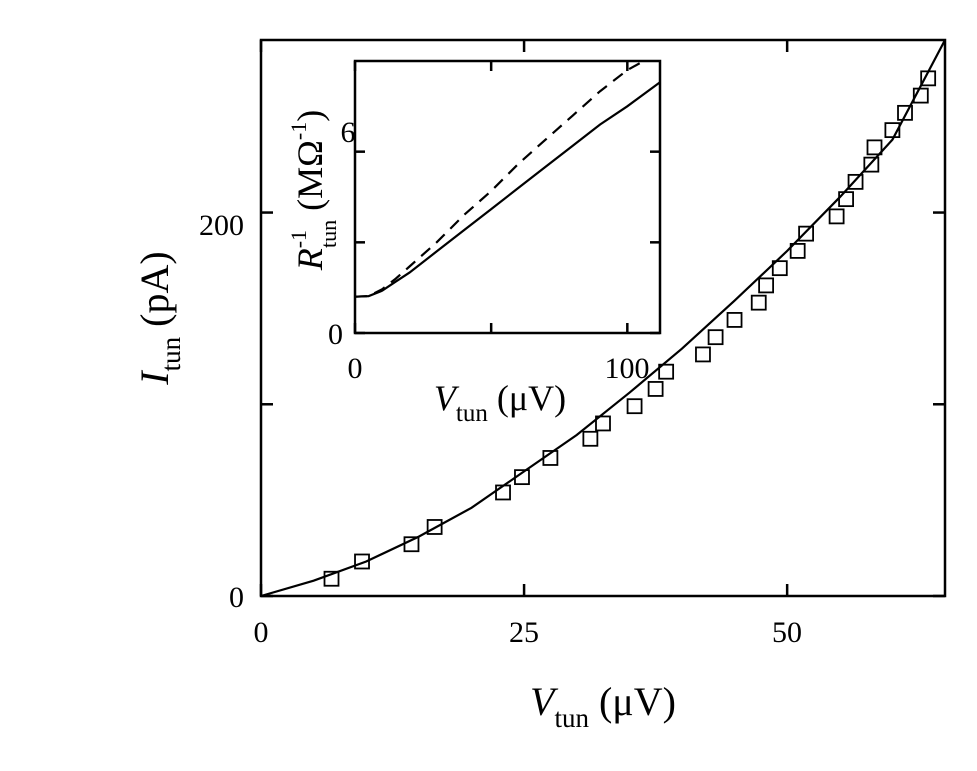  I want to click on main-y-axis-symbol: I, so click(154, 378).